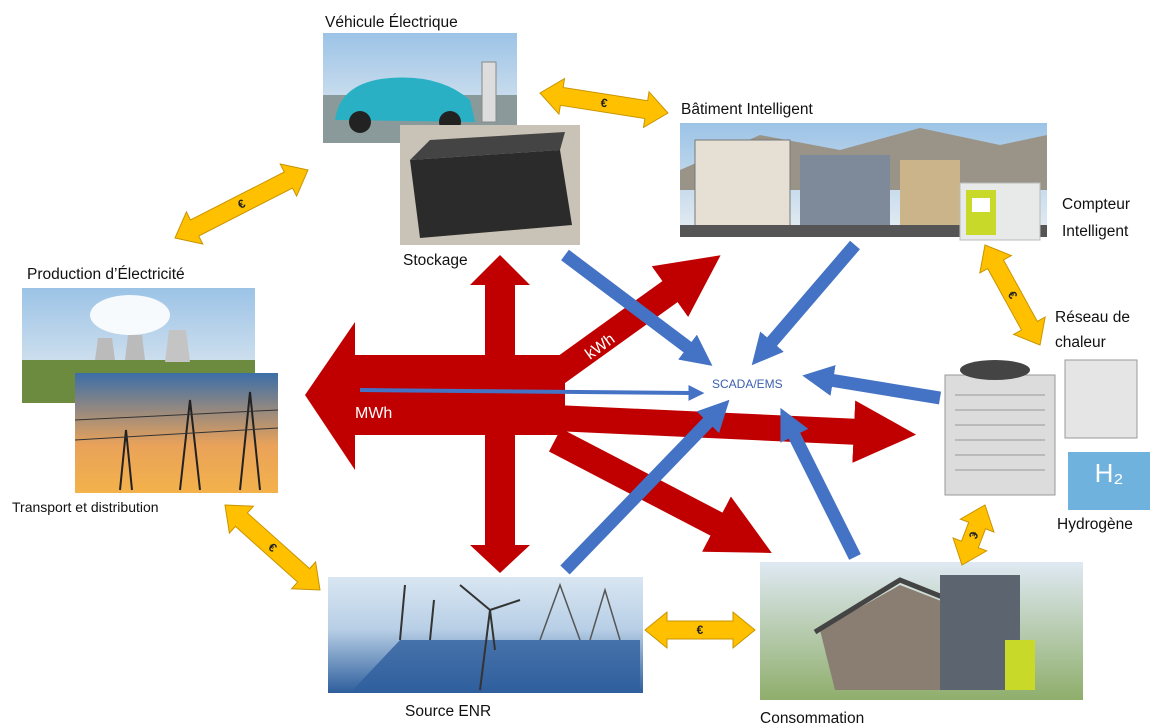 The image size is (1164, 727). Describe the element at coordinates (747, 109) in the screenshot. I see `node-label: Bâtiment Intelligent` at that location.